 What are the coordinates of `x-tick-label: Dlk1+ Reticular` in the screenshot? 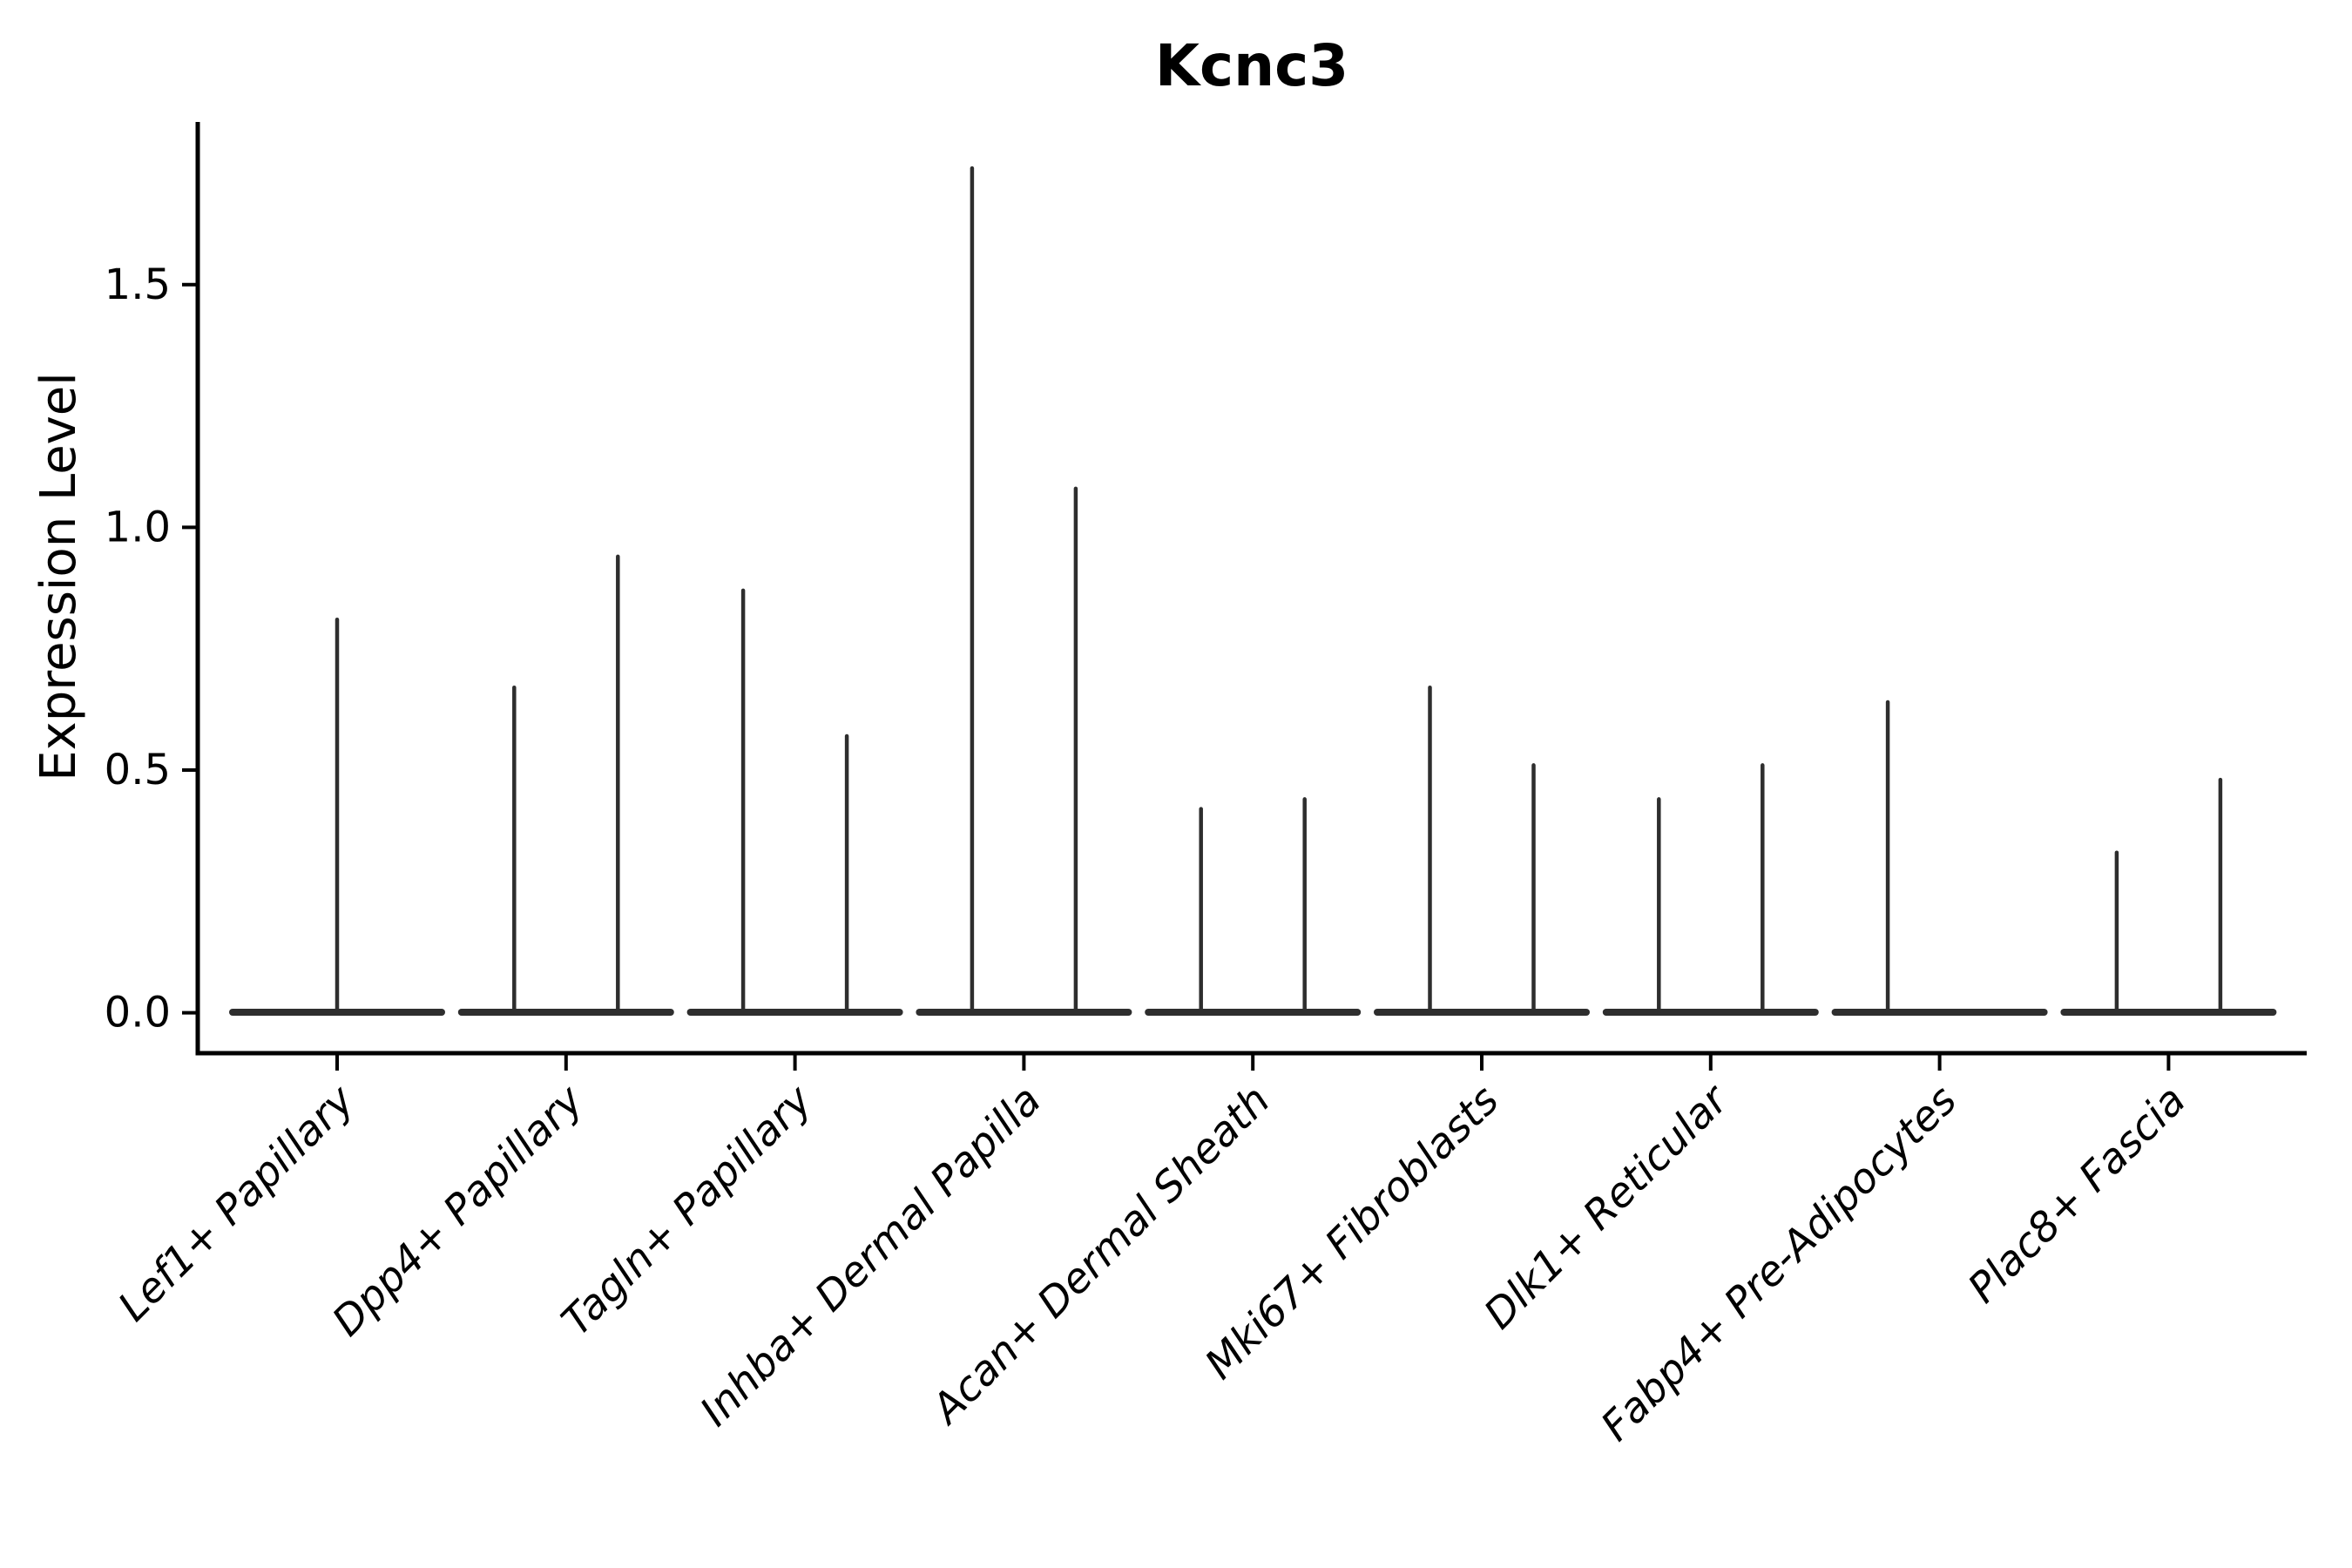 It's located at (1607, 1207).